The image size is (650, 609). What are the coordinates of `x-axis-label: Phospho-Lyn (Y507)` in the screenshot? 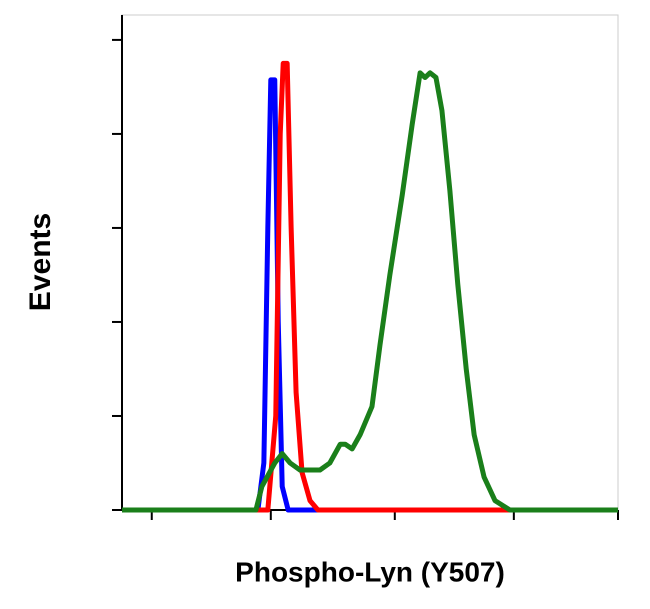 It's located at (370, 571).